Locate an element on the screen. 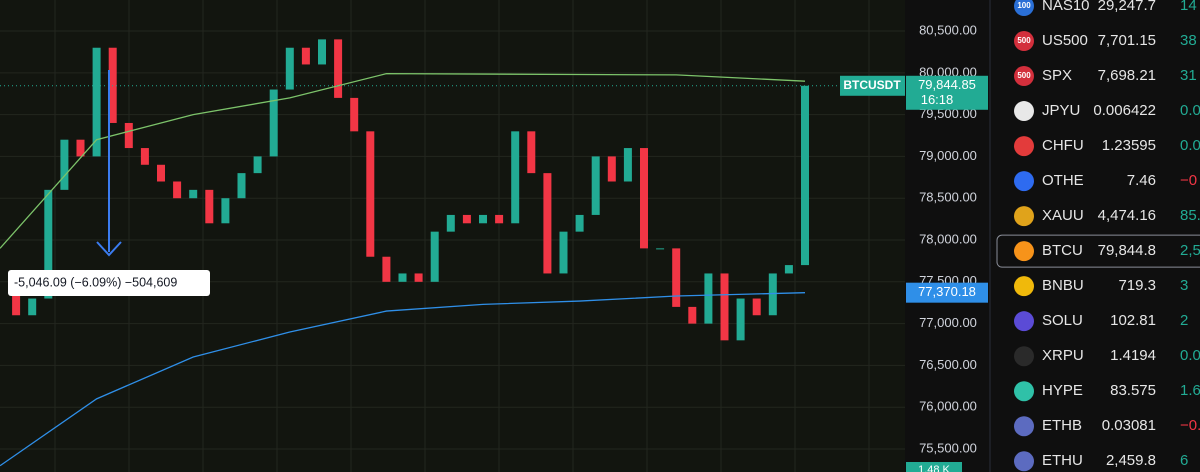 The height and width of the screenshot is (472, 1200). row-symbol: CHFU is located at coordinates (1063, 145).